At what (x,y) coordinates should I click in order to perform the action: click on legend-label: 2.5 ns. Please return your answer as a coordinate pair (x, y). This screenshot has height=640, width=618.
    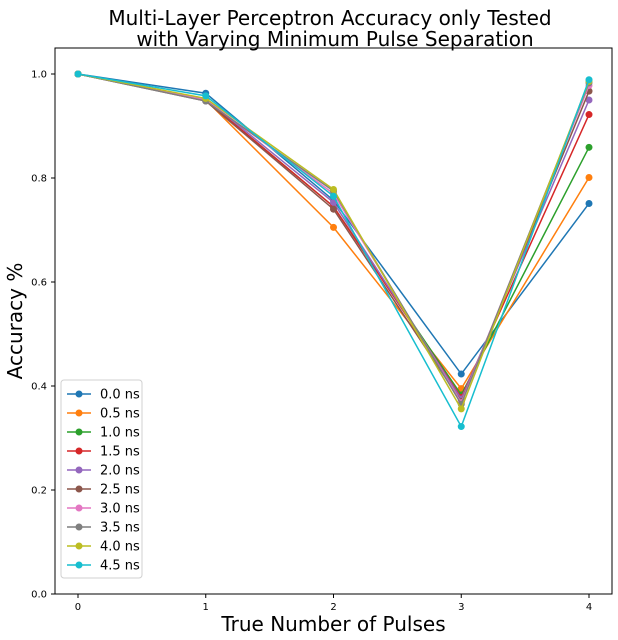
    Looking at the image, I should click on (120, 490).